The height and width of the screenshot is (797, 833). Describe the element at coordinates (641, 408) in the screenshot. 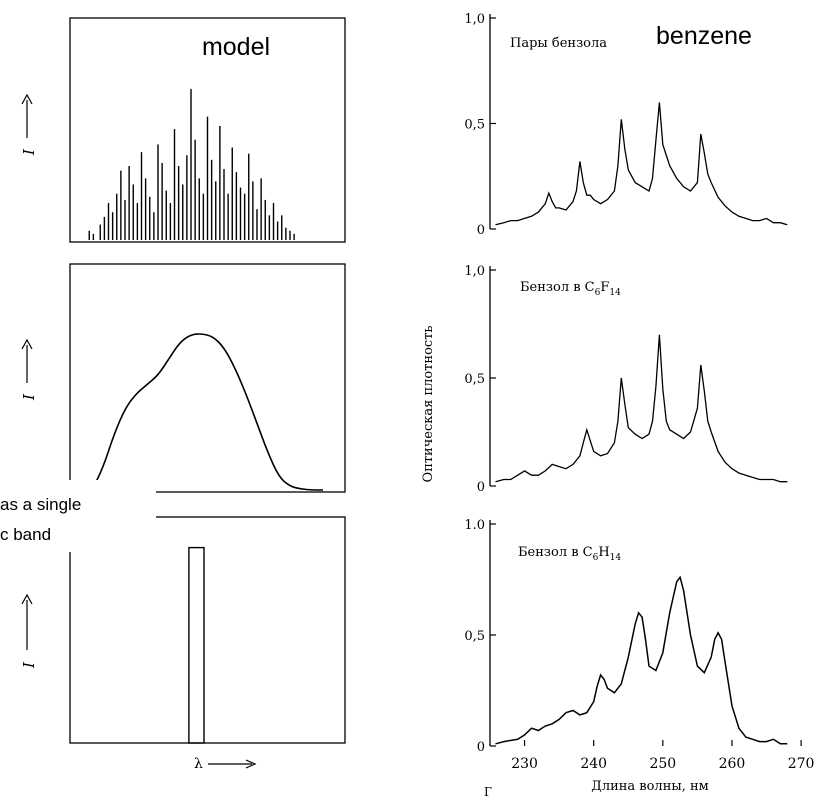

I see `right-mid-spectrum-curve` at that location.